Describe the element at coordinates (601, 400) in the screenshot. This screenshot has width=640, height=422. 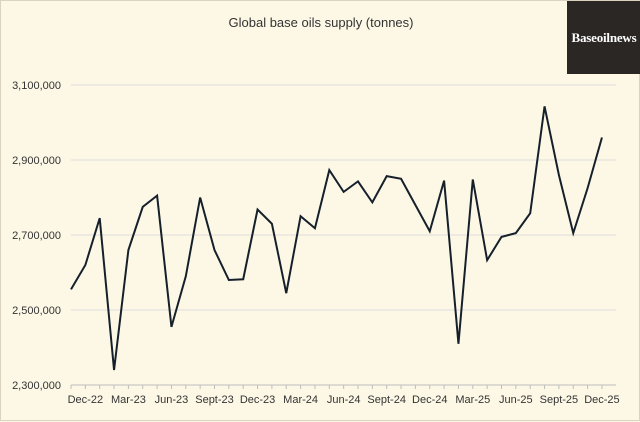
I see `x-tick-label: Dec-25` at that location.